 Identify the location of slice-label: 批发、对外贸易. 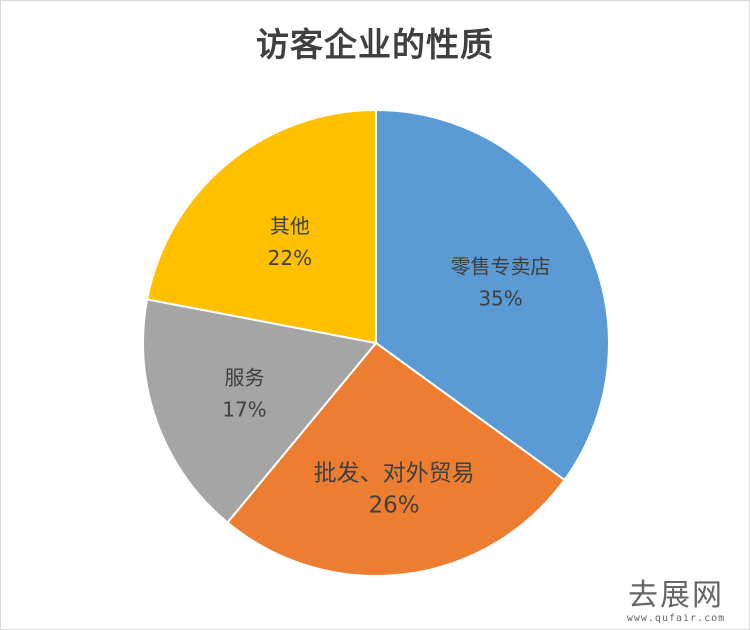
(394, 473).